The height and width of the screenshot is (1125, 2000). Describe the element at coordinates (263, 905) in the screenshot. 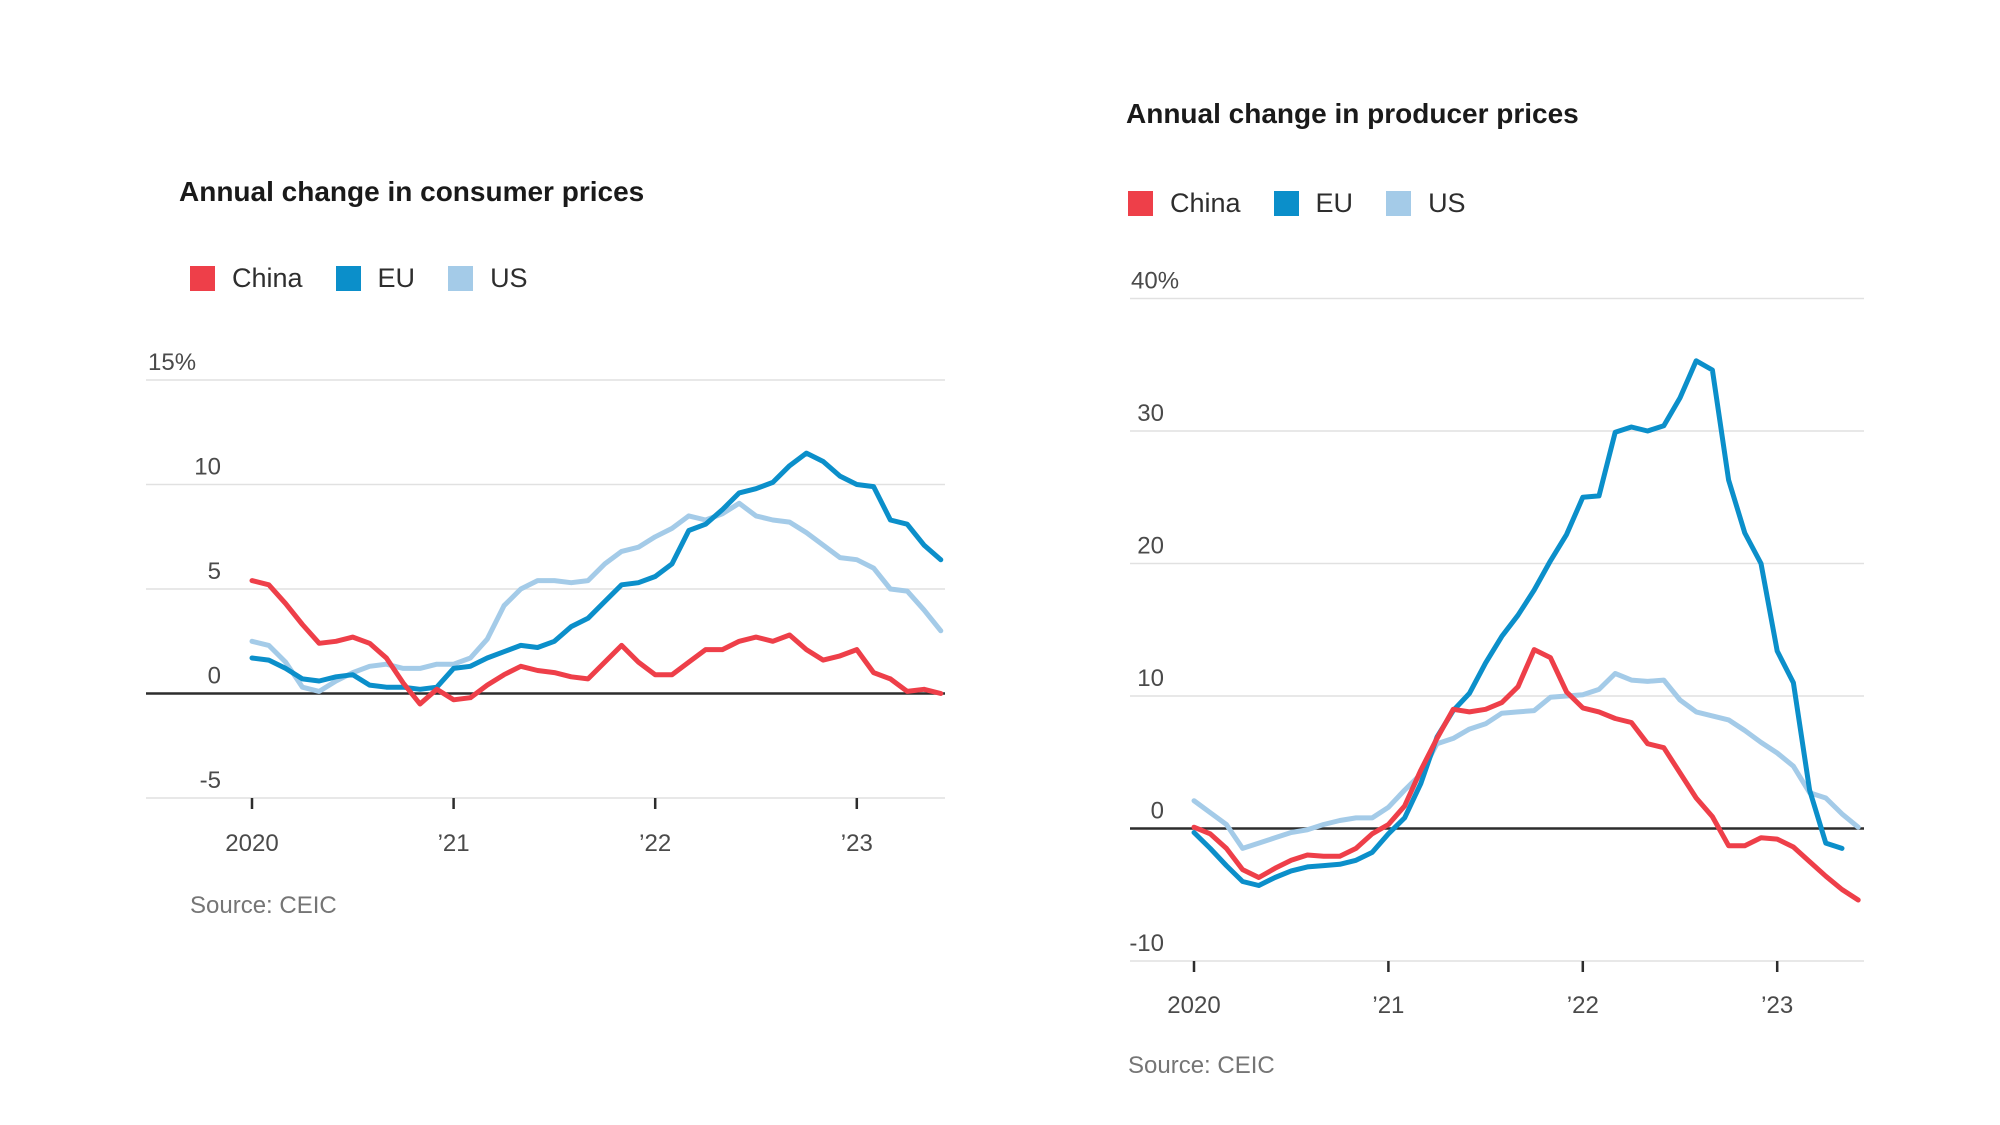

I see `source-note-consumer: Source: CEIC` at that location.